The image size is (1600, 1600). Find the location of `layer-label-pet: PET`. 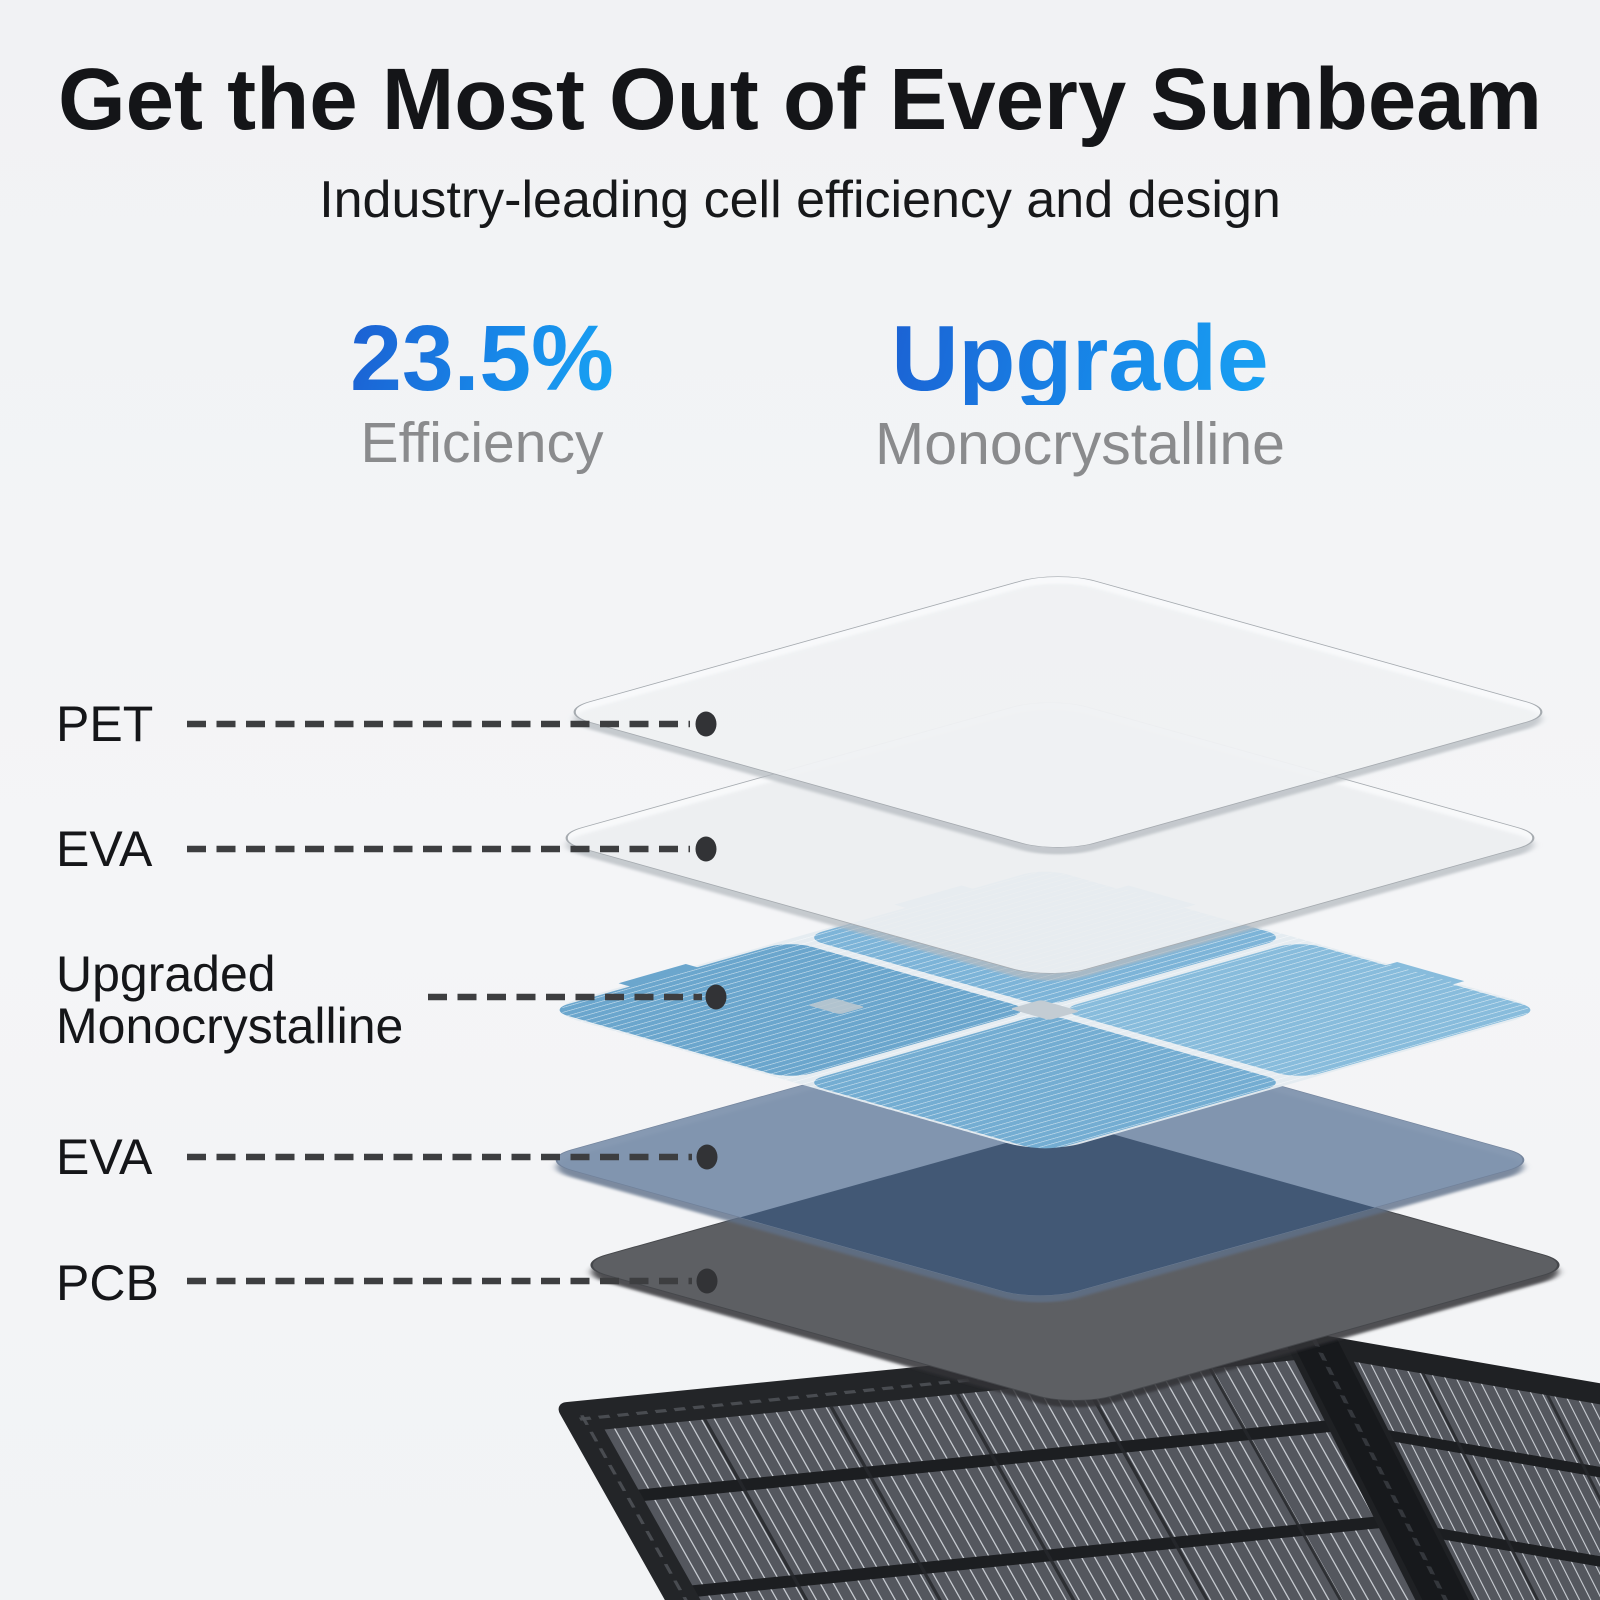

layer-label-pet: PET is located at coordinates (105, 724).